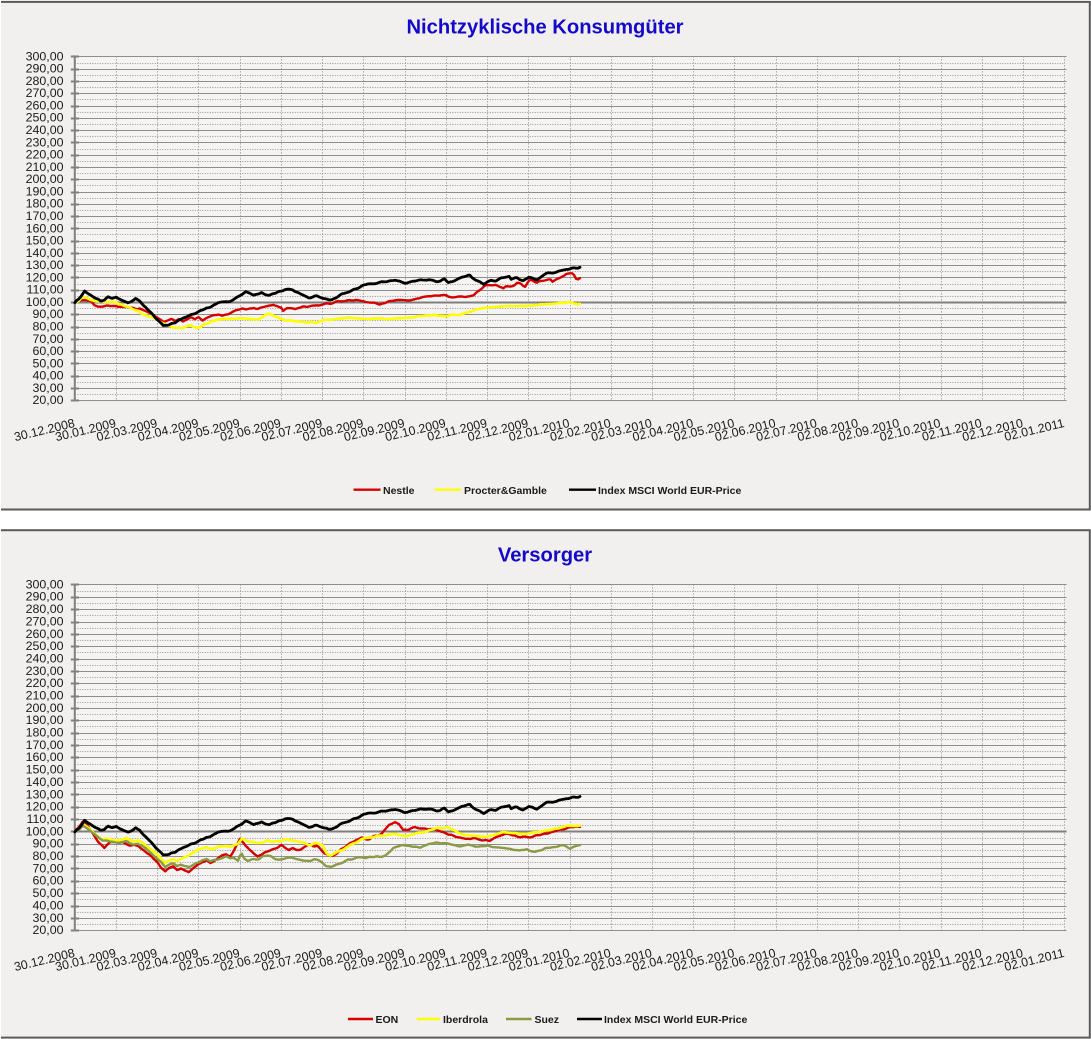 This screenshot has width=1091, height=1039. What do you see at coordinates (399, 491) in the screenshot?
I see `svg-text: Nestle` at bounding box center [399, 491].